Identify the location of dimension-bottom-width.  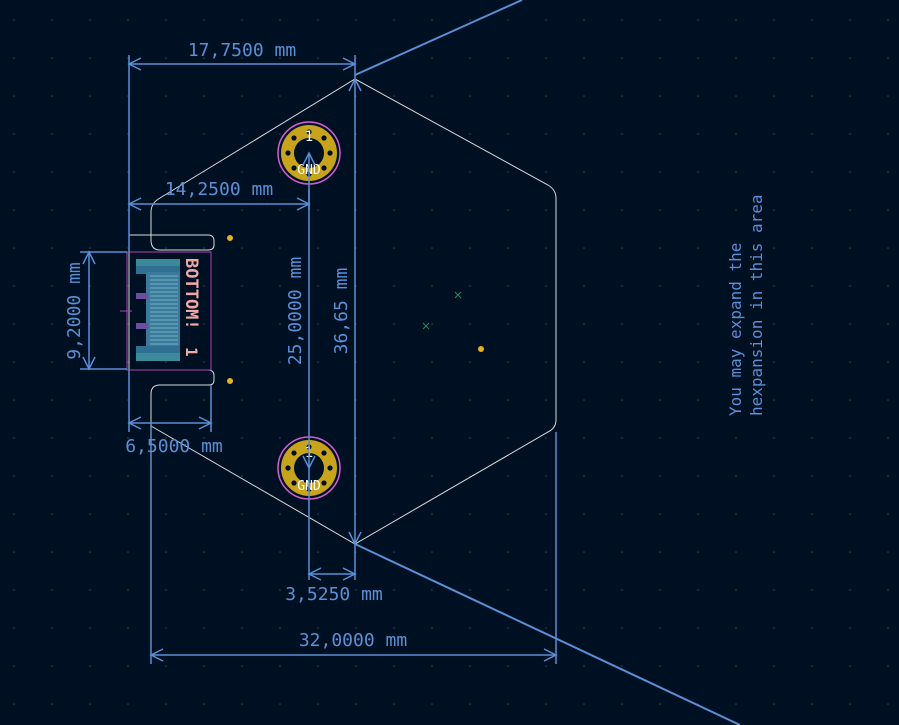
(353, 545).